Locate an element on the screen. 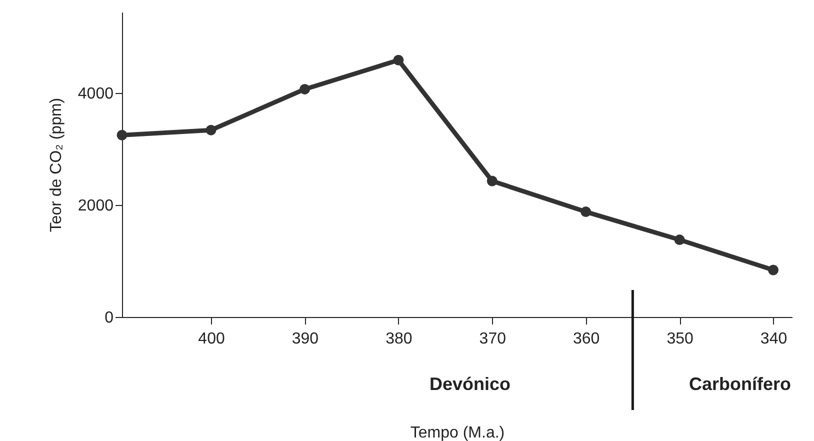  y-tick-label: 2000 is located at coordinates (96, 206).